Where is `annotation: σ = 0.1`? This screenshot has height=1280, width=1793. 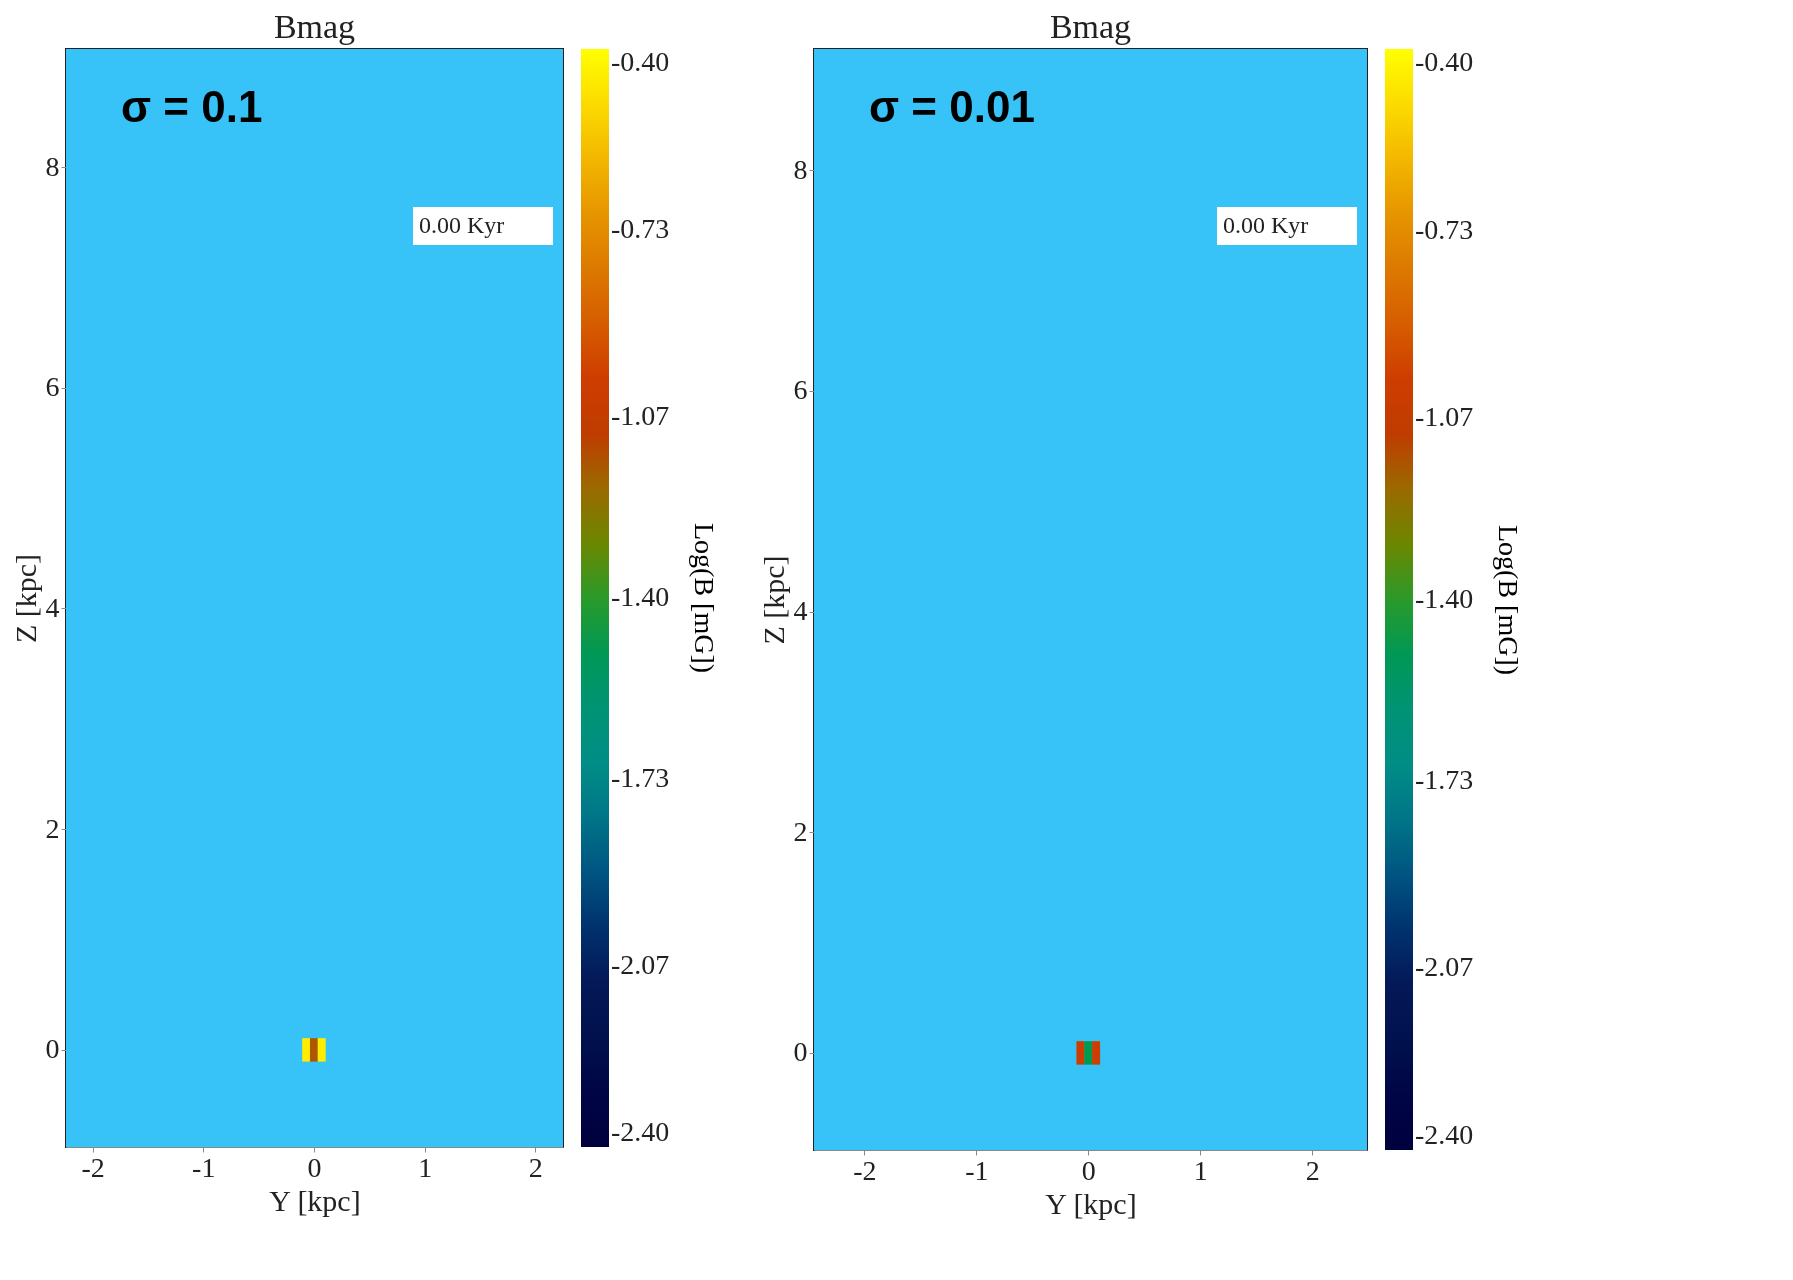
annotation: σ = 0.1 is located at coordinates (192, 106).